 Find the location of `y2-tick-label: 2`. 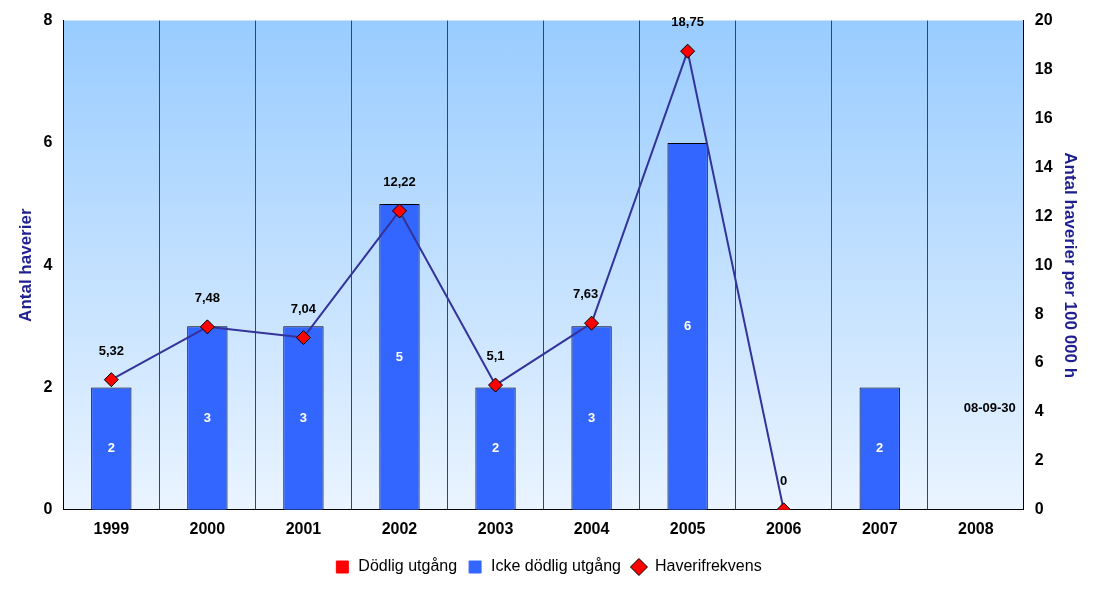

y2-tick-label: 2 is located at coordinates (1039, 460).